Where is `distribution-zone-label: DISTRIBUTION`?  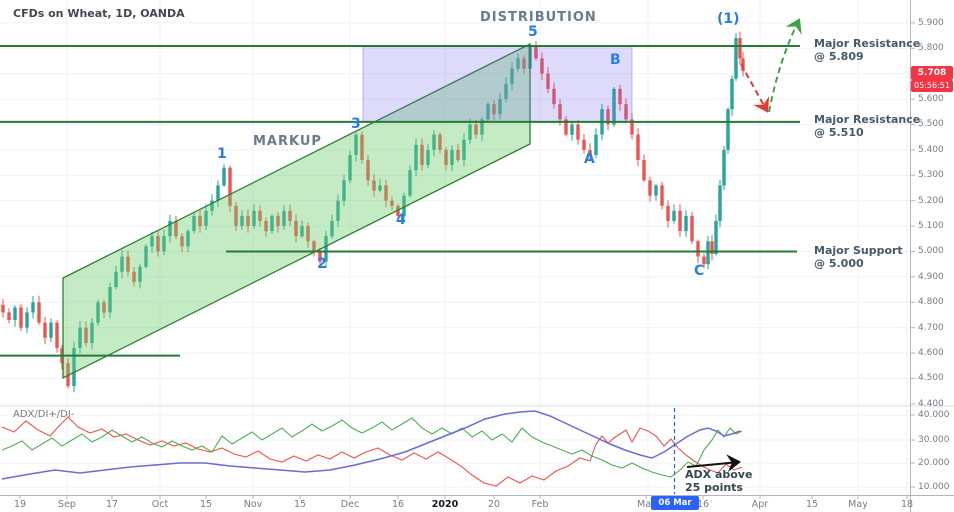
distribution-zone-label: DISTRIBUTION is located at coordinates (538, 17).